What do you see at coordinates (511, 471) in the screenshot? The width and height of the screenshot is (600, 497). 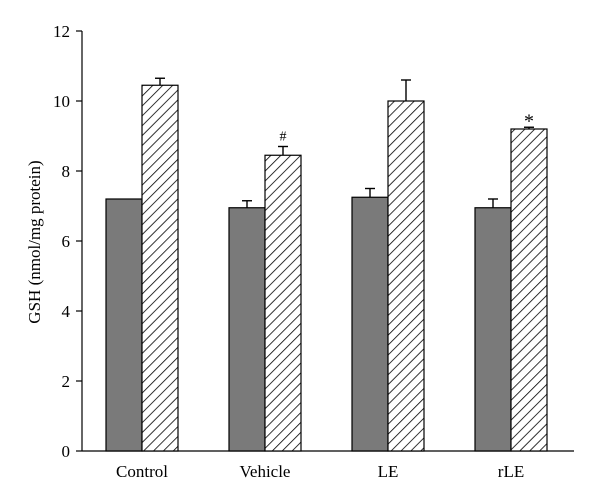 I see `x-tick-label: rLE` at bounding box center [511, 471].